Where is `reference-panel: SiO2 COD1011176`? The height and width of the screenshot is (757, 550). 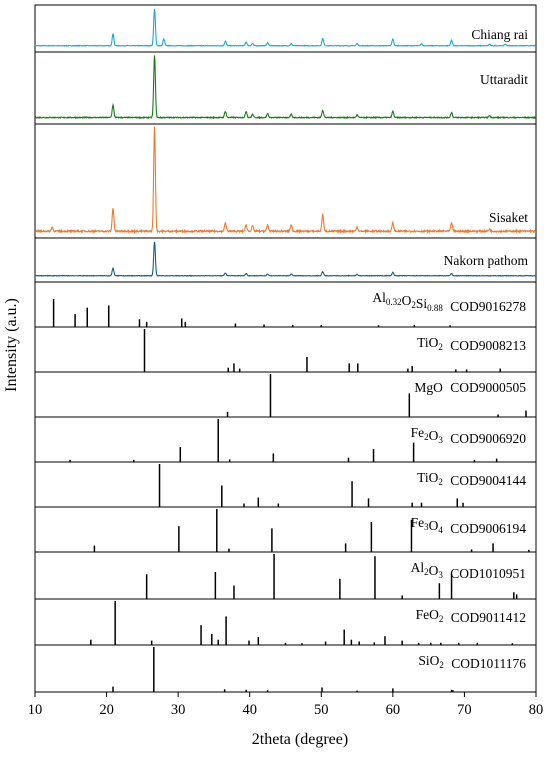 reference-panel: SiO2 COD1011176 is located at coordinates (285, 668).